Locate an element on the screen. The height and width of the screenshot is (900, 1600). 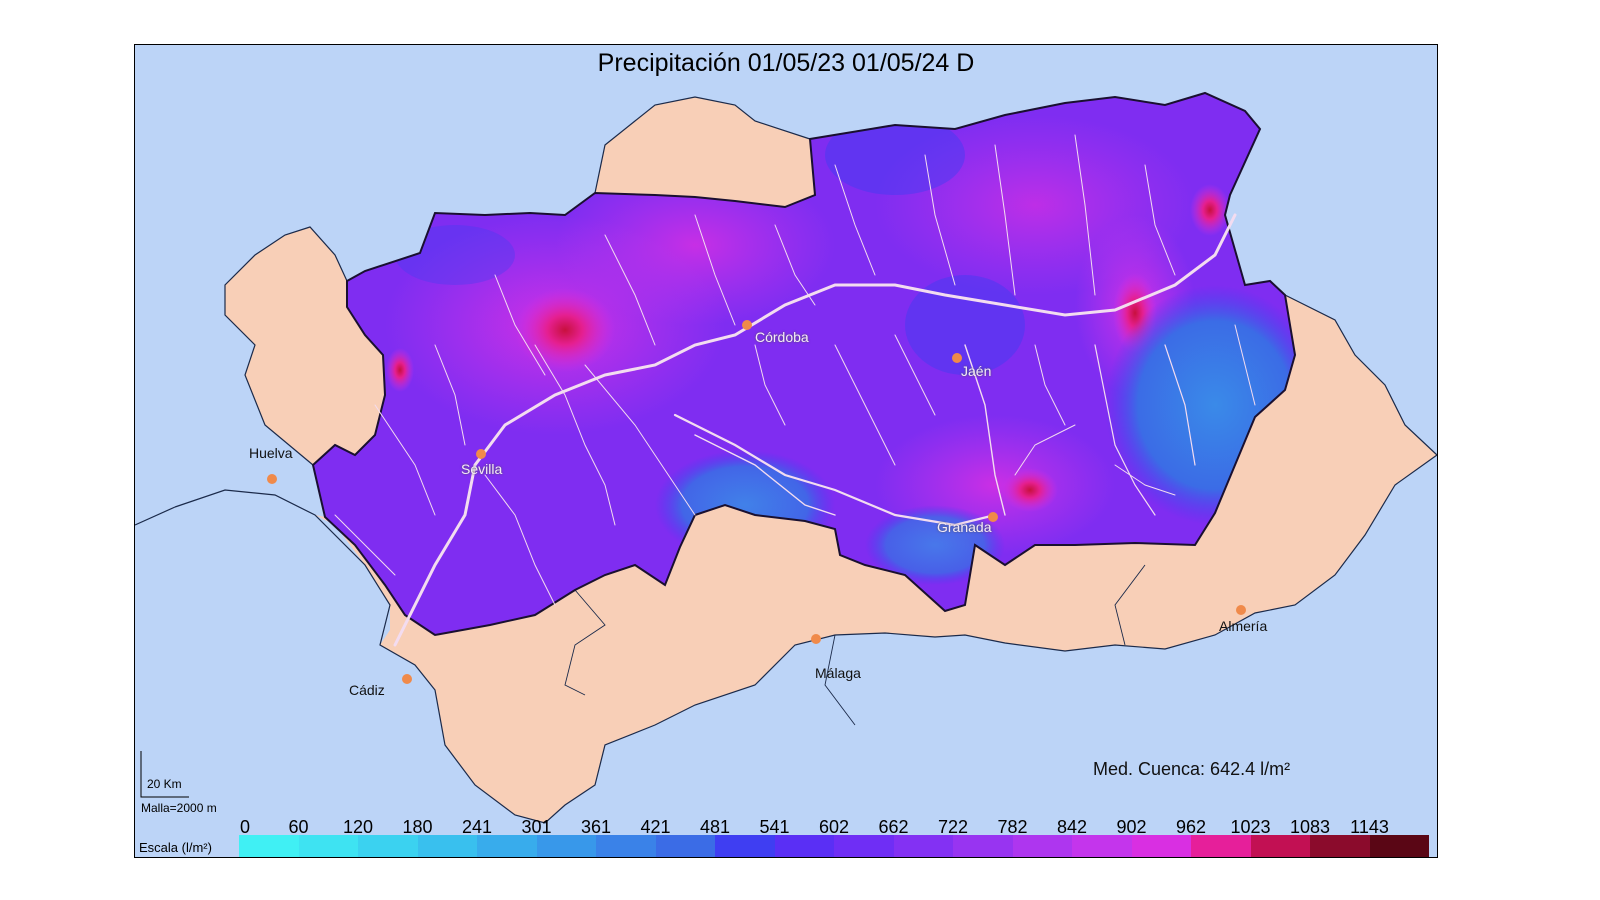
legend-tick-label: 421 is located at coordinates (655, 827).